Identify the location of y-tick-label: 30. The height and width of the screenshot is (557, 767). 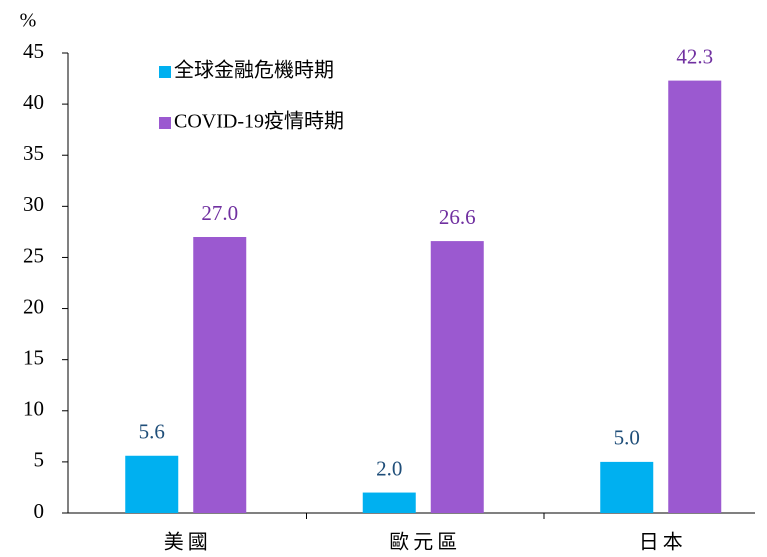
(33, 204).